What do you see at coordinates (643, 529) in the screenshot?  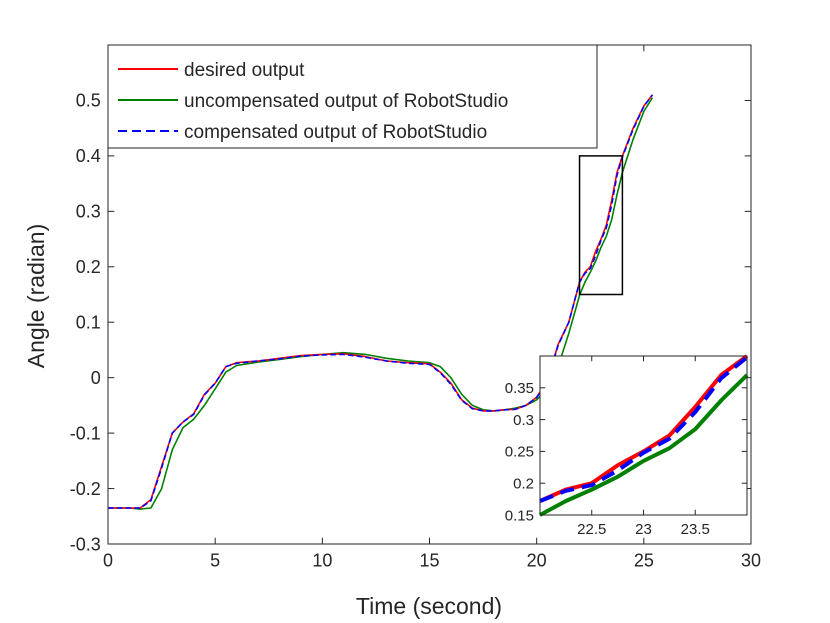 I see `x-tick-label: 23` at bounding box center [643, 529].